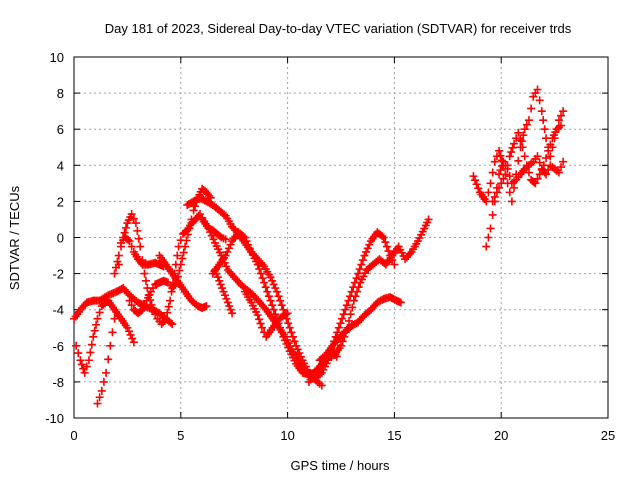  Describe the element at coordinates (58, 274) in the screenshot. I see `y-tick-label: -2` at that location.